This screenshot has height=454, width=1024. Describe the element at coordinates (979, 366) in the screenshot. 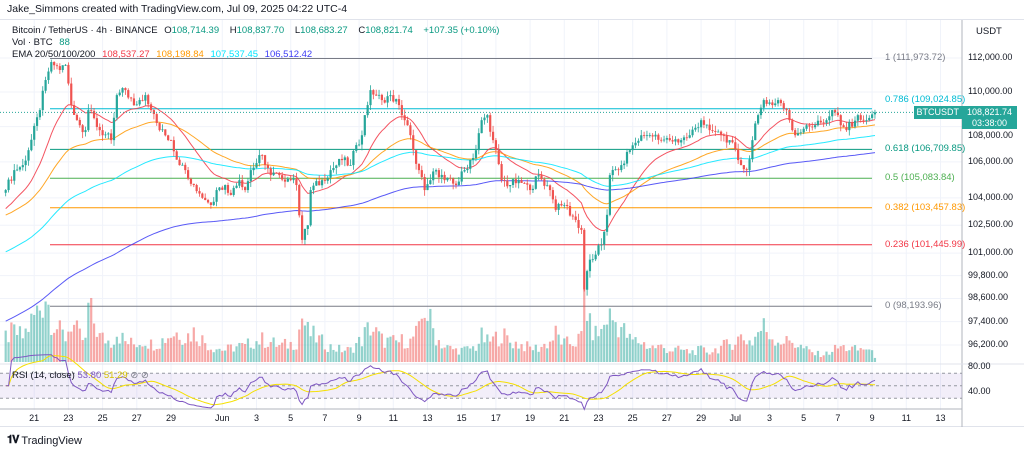

I see `rsi-axis-label: 80.00` at that location.